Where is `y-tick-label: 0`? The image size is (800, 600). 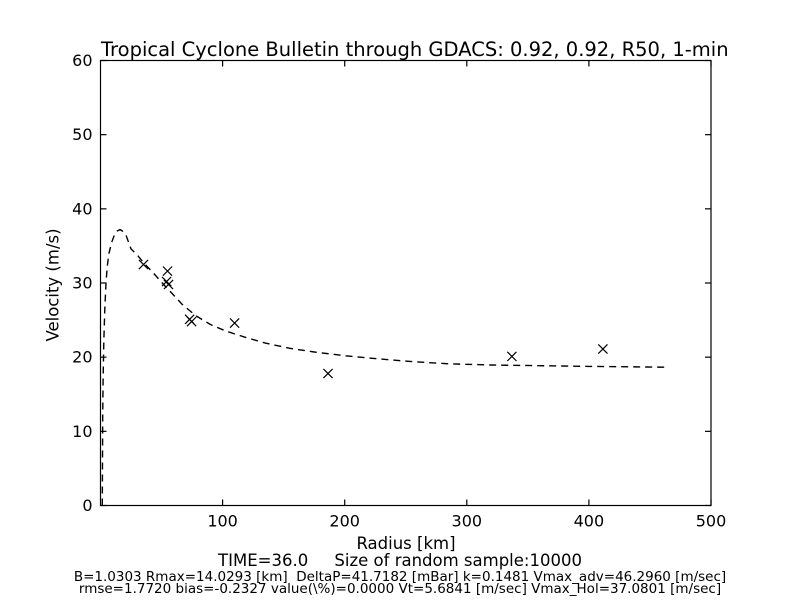
y-tick-label: 0 is located at coordinates (87, 505).